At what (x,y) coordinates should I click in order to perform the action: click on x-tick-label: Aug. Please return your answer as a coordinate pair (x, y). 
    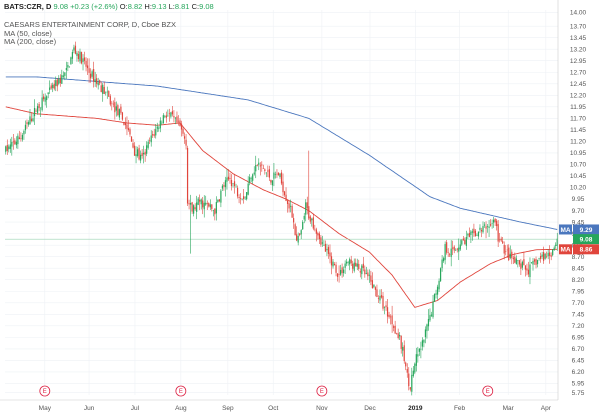
    Looking at the image, I should click on (181, 408).